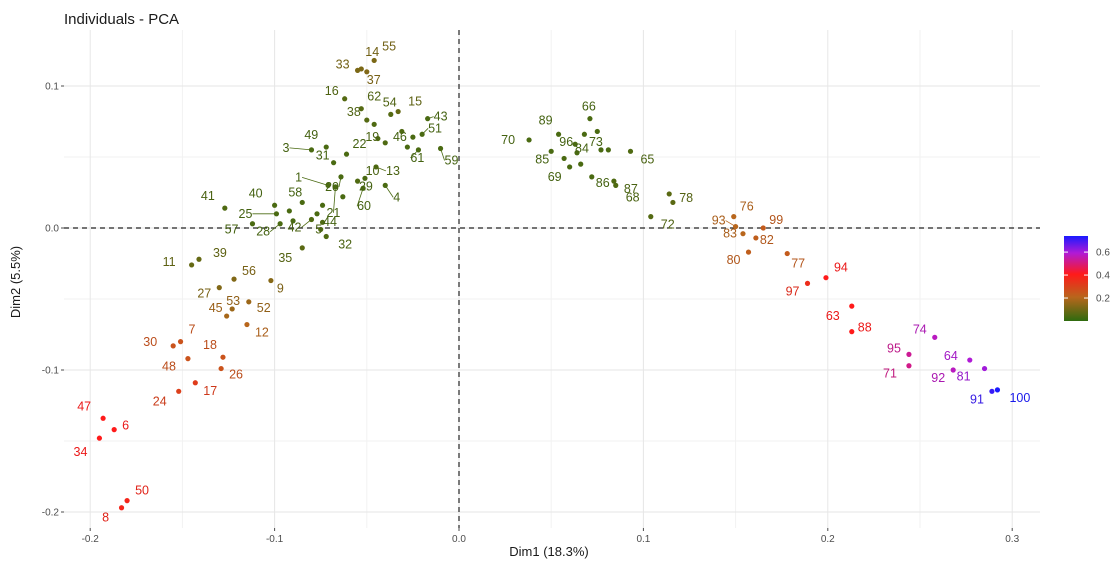  I want to click on point-label-53: 53, so click(233, 301).